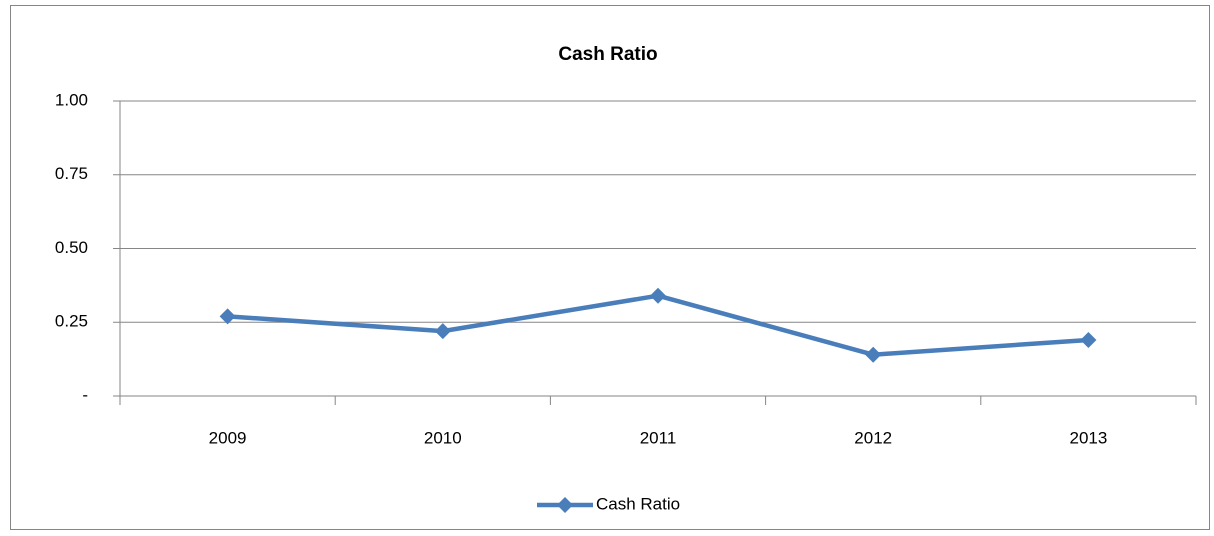 This screenshot has width=1214, height=536. Describe the element at coordinates (71, 173) in the screenshot. I see `y-tick-label: 0.75` at that location.